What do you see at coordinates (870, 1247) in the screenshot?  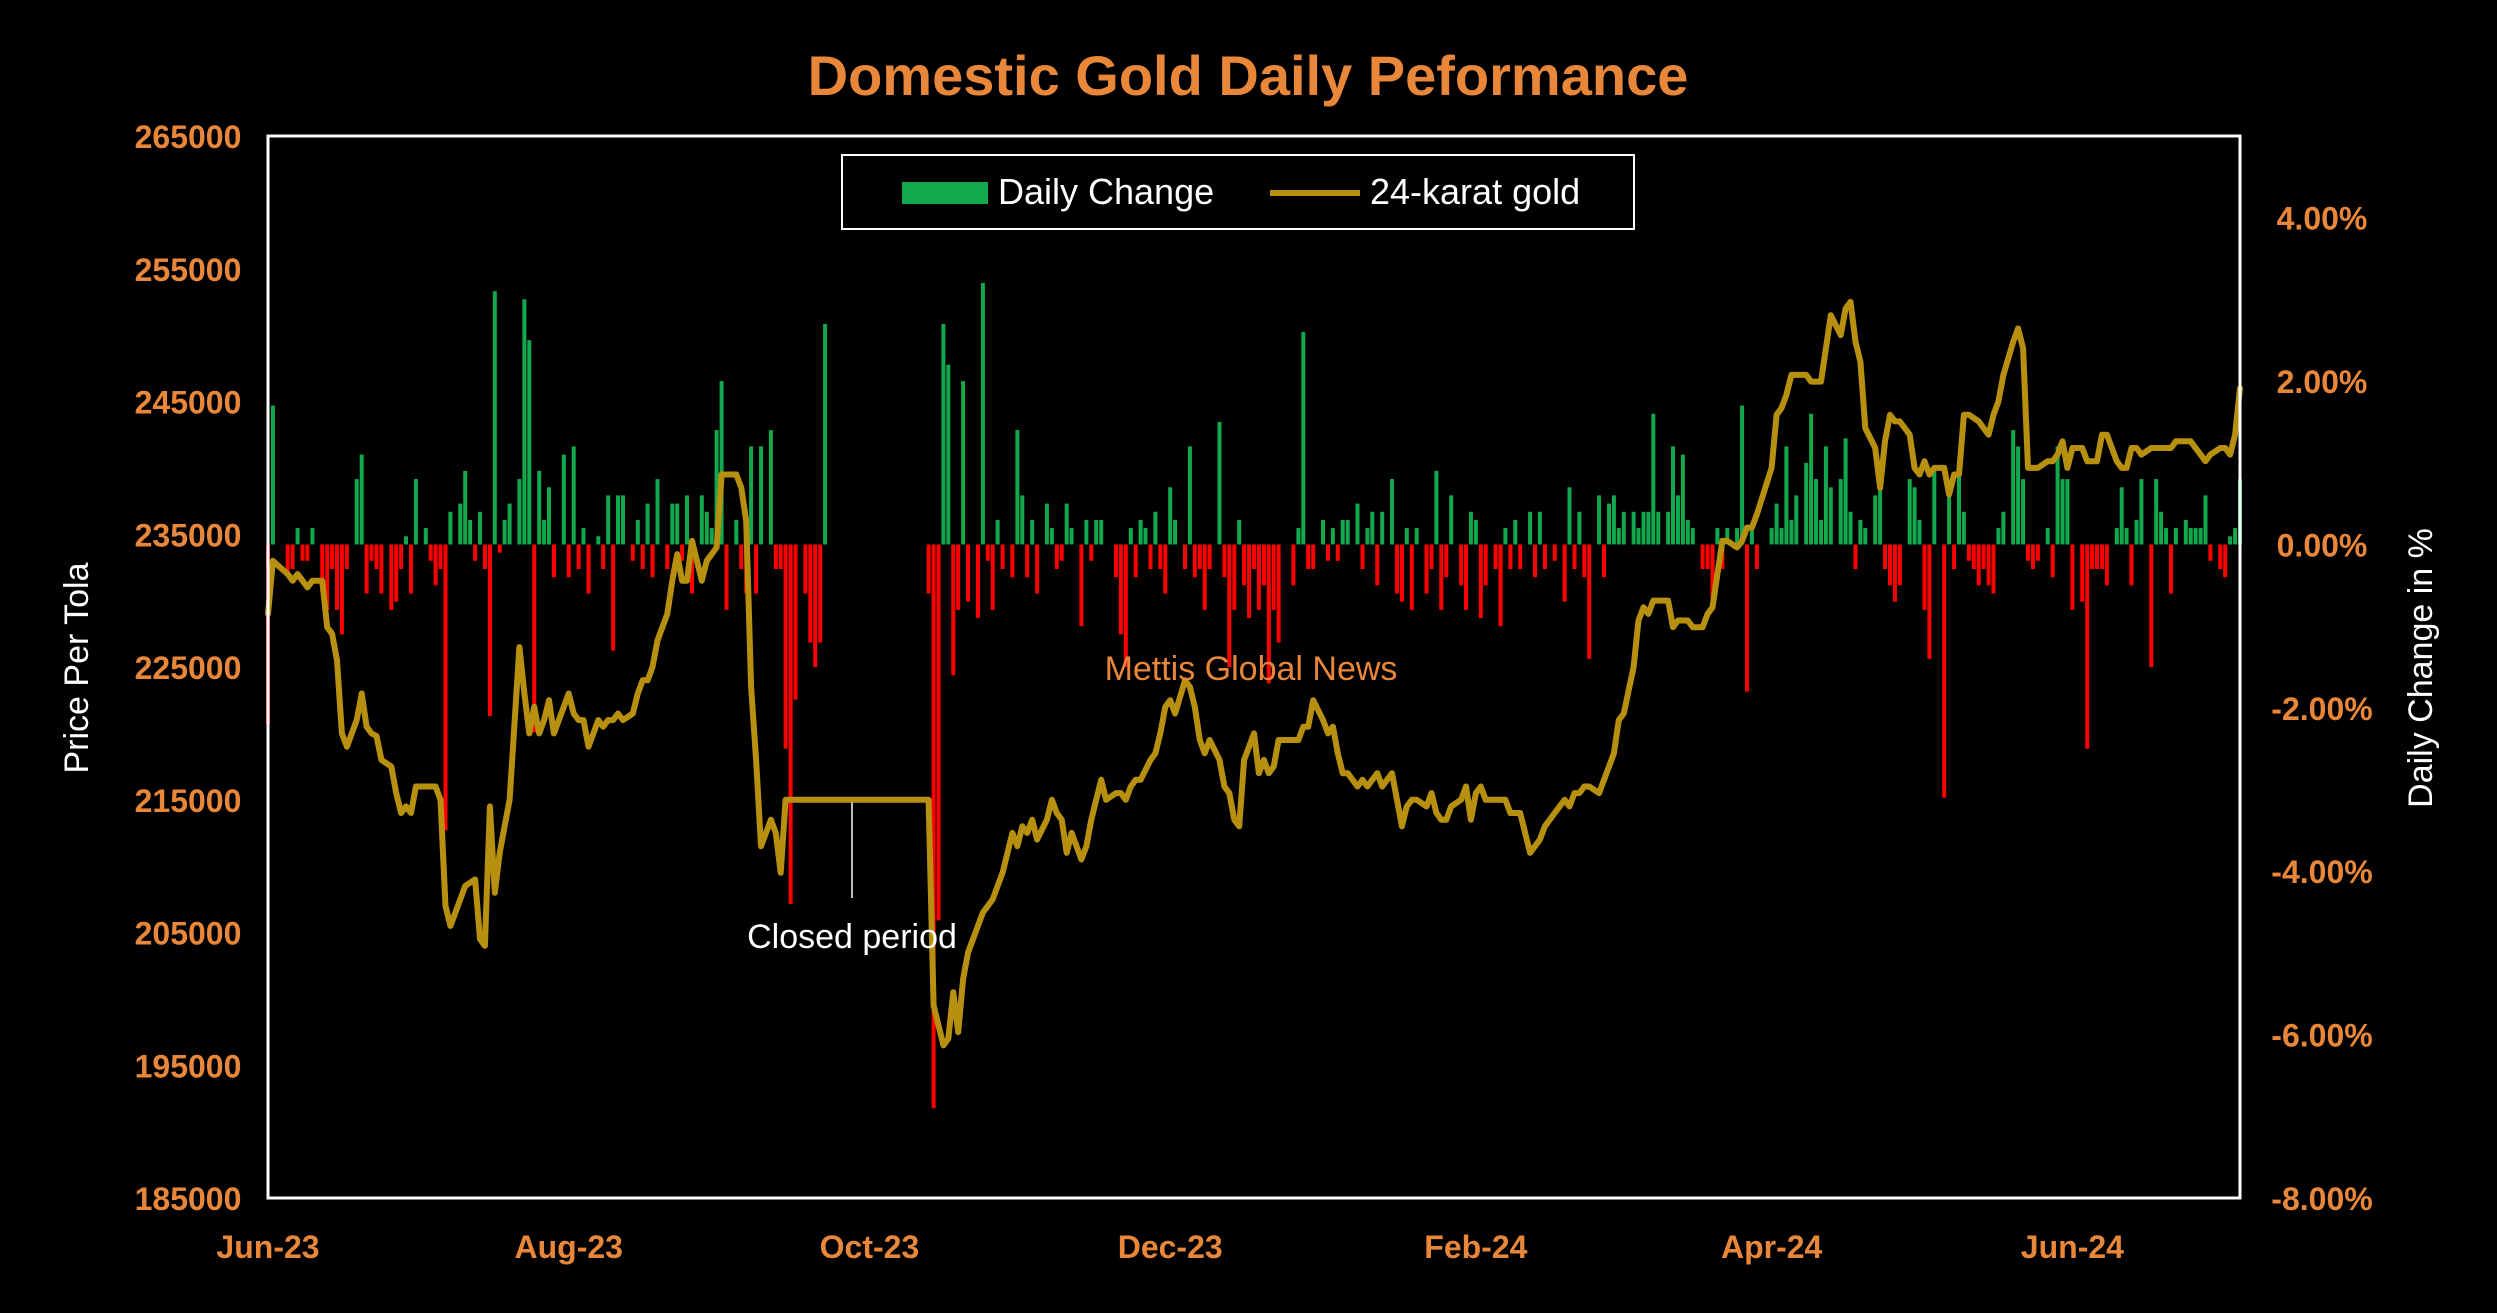 I see `x-tick-label: Oct-23` at bounding box center [870, 1247].